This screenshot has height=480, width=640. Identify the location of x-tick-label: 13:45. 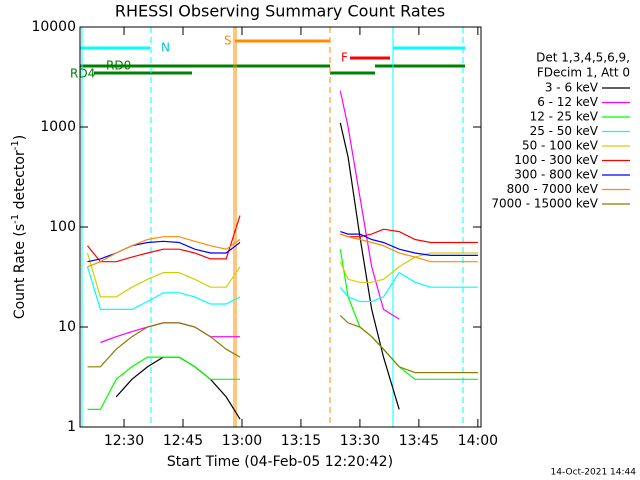
(419, 441).